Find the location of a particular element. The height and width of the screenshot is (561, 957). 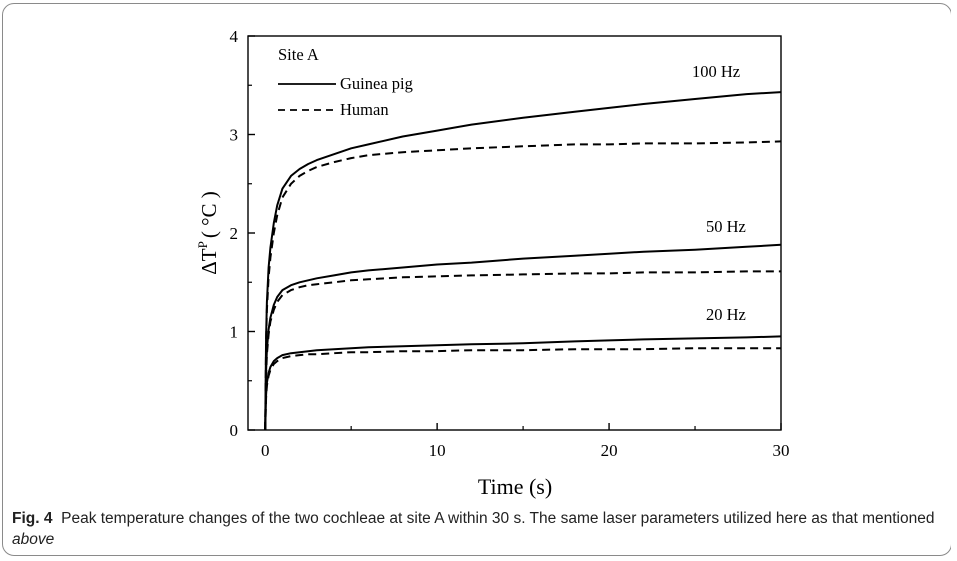

y-axis-label-group: ΔTP ( °C ) is located at coordinates (208, 232).